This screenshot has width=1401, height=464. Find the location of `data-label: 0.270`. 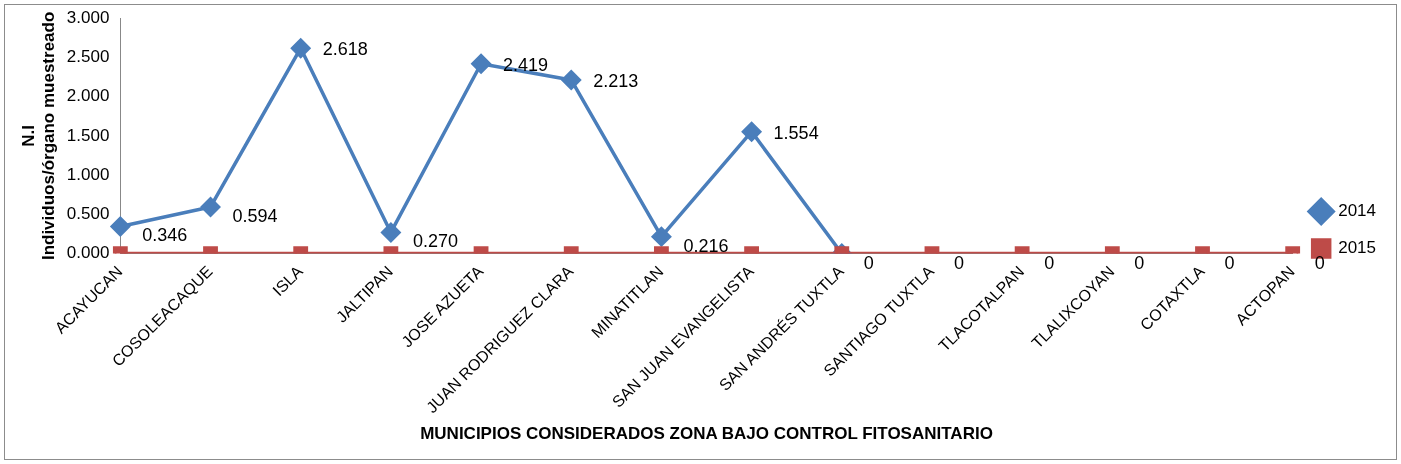

data-label: 0.270 is located at coordinates (435, 241).